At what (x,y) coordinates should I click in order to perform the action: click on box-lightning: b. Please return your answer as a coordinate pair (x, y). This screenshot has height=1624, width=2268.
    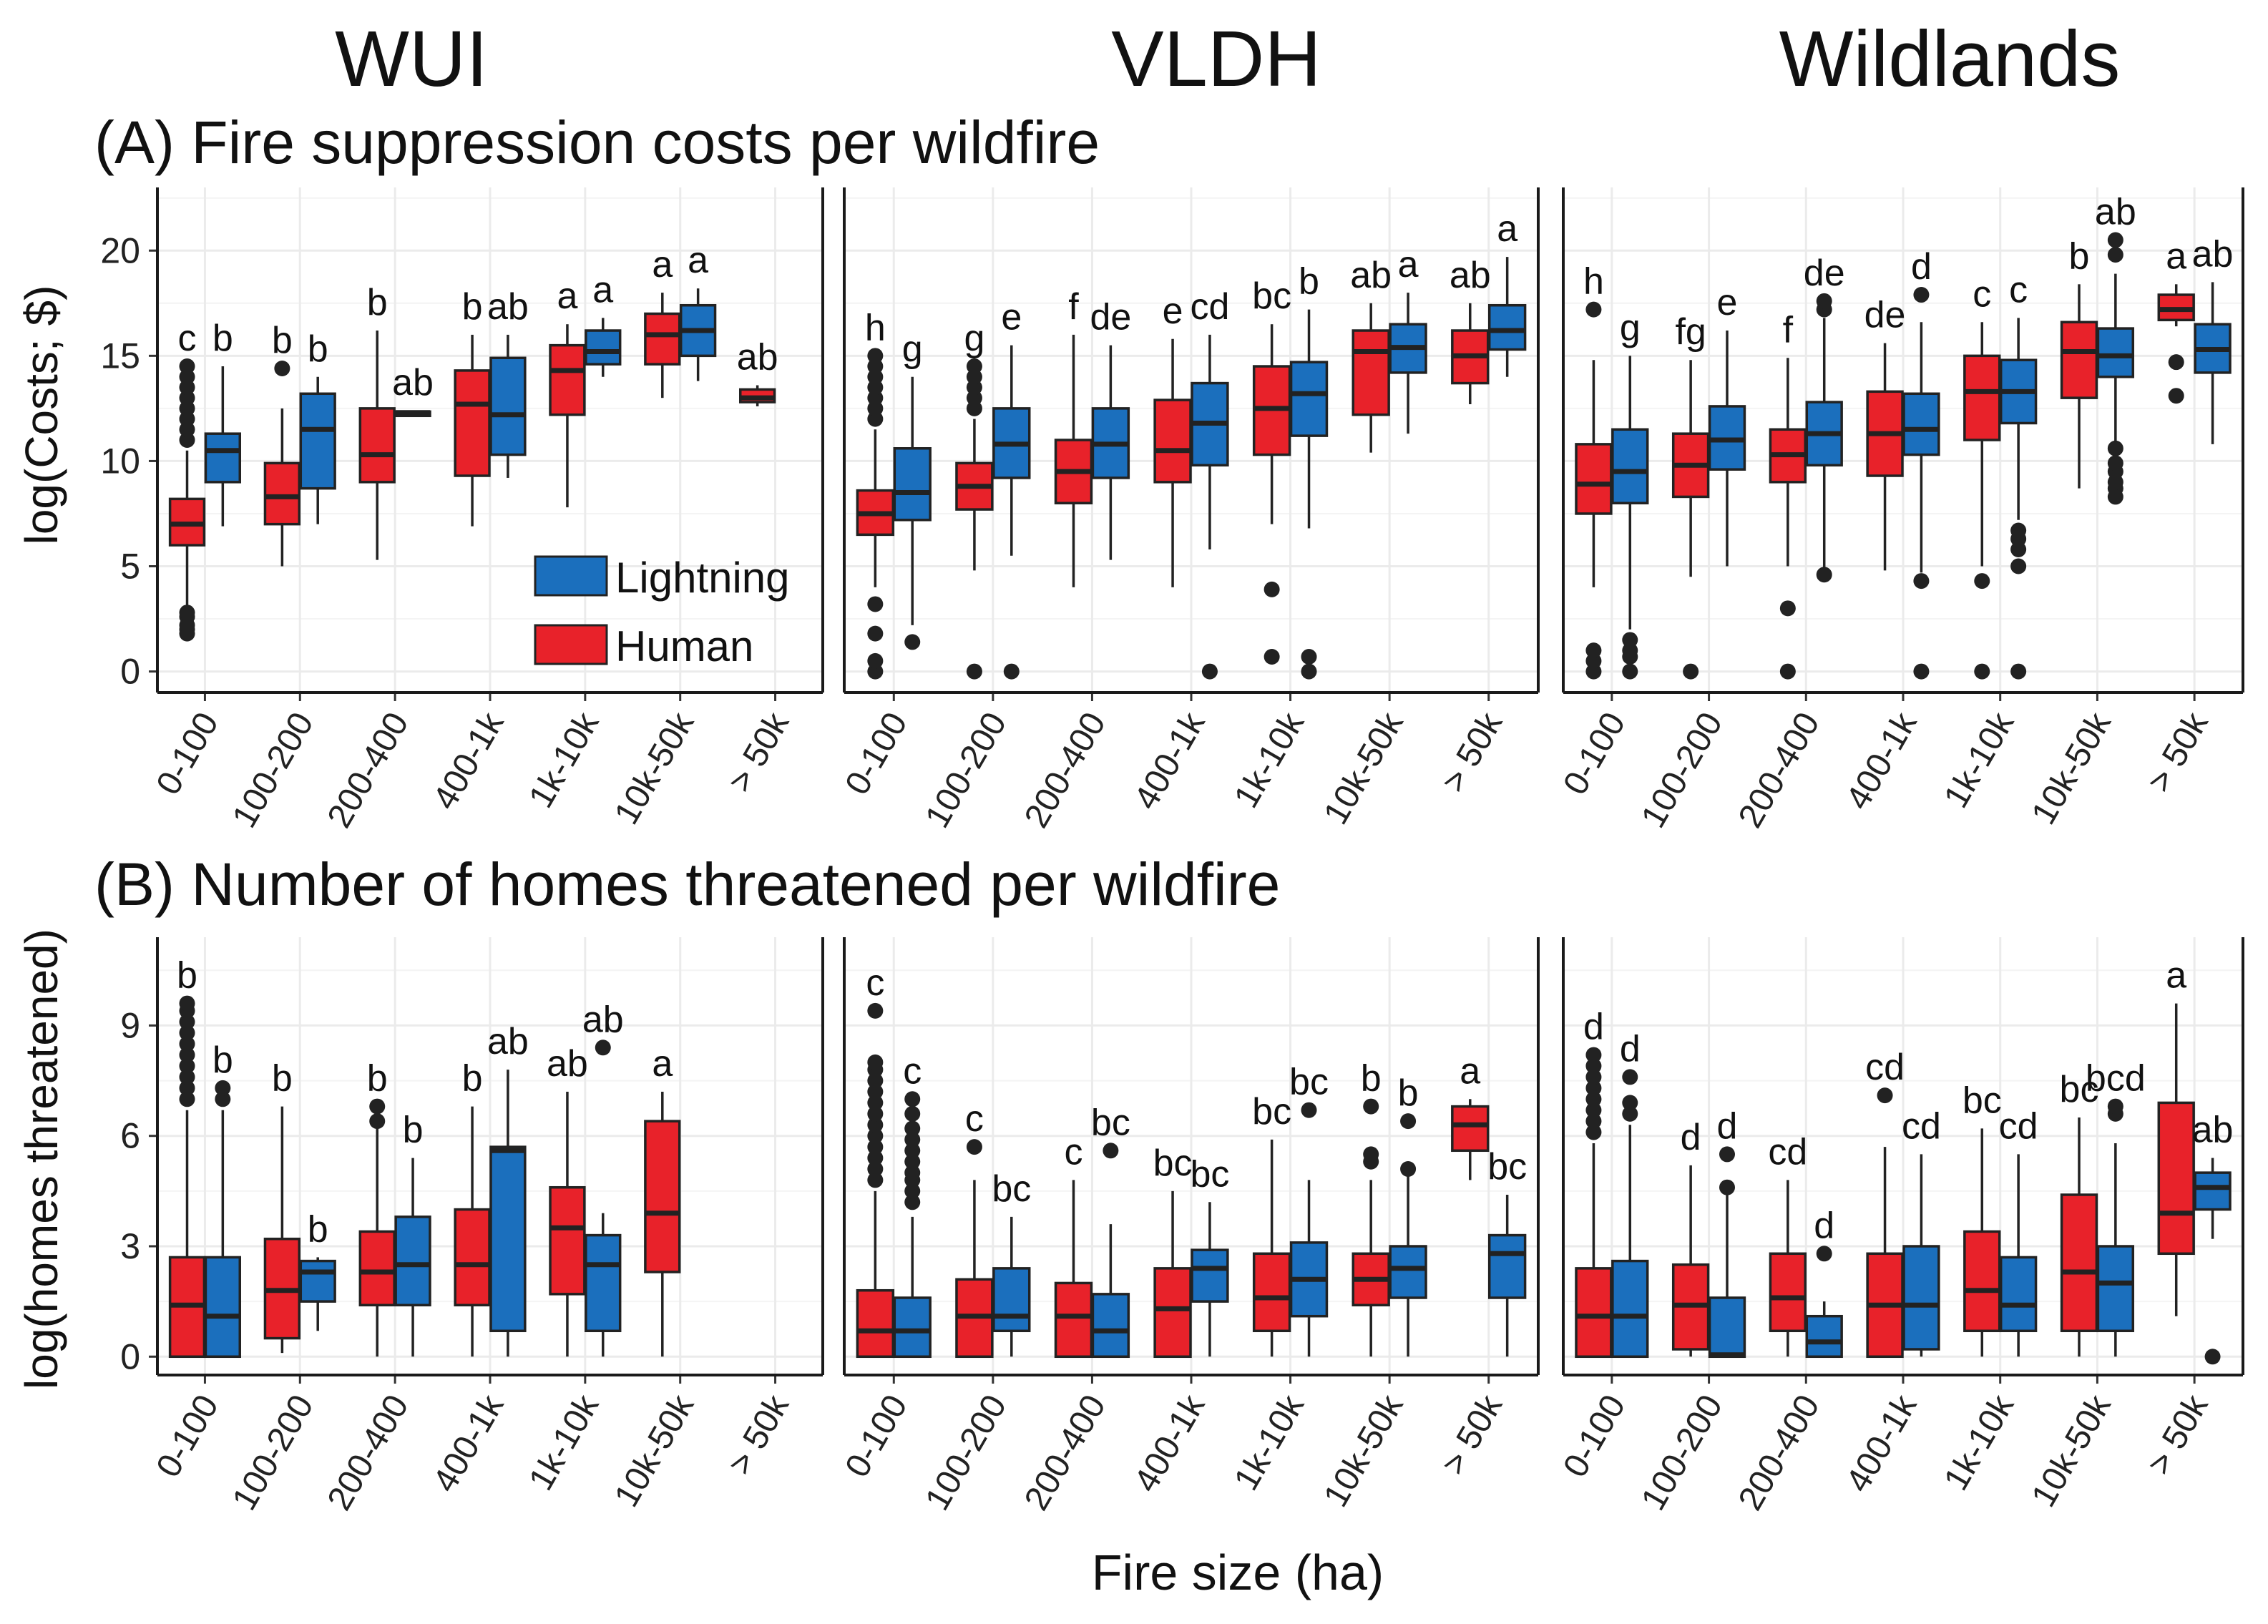
    Looking at the image, I should click on (1309, 470).